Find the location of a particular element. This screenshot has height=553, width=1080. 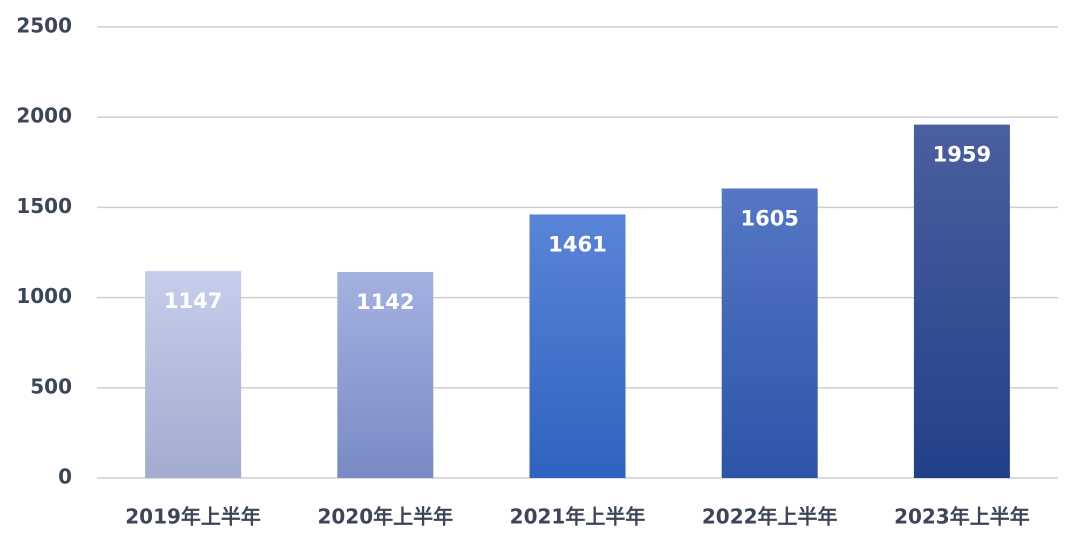

y-tick-label: 2500 is located at coordinates (44, 26).